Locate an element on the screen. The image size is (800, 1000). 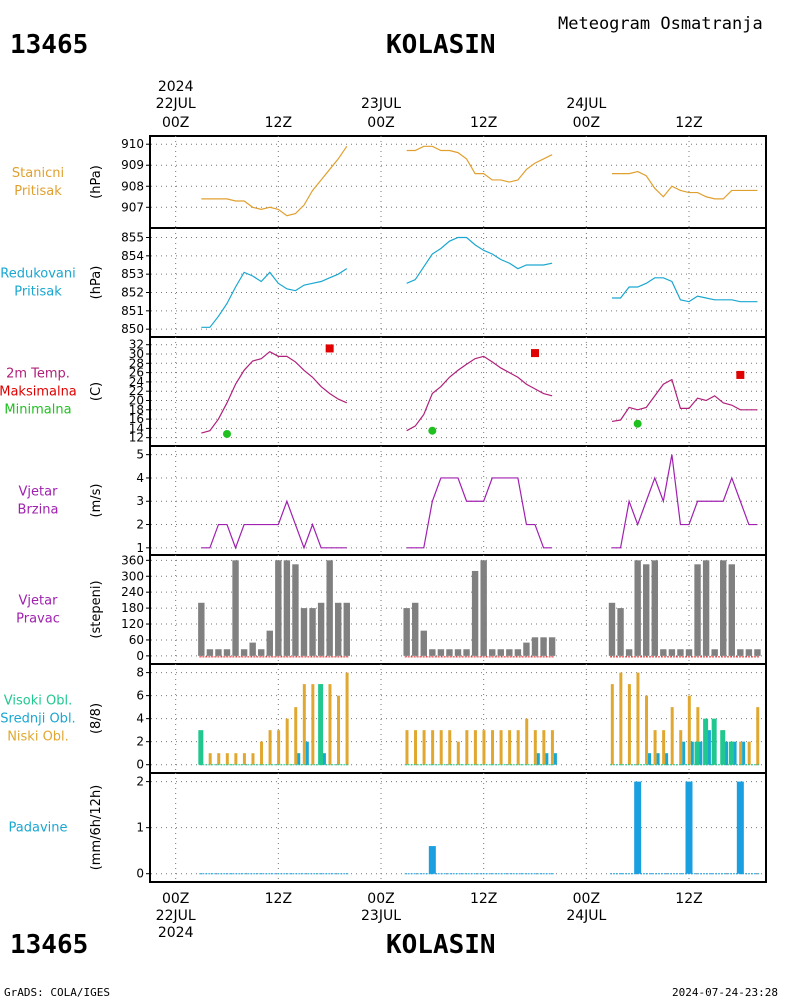
station-id-top: 13465 is located at coordinates (49, 45).